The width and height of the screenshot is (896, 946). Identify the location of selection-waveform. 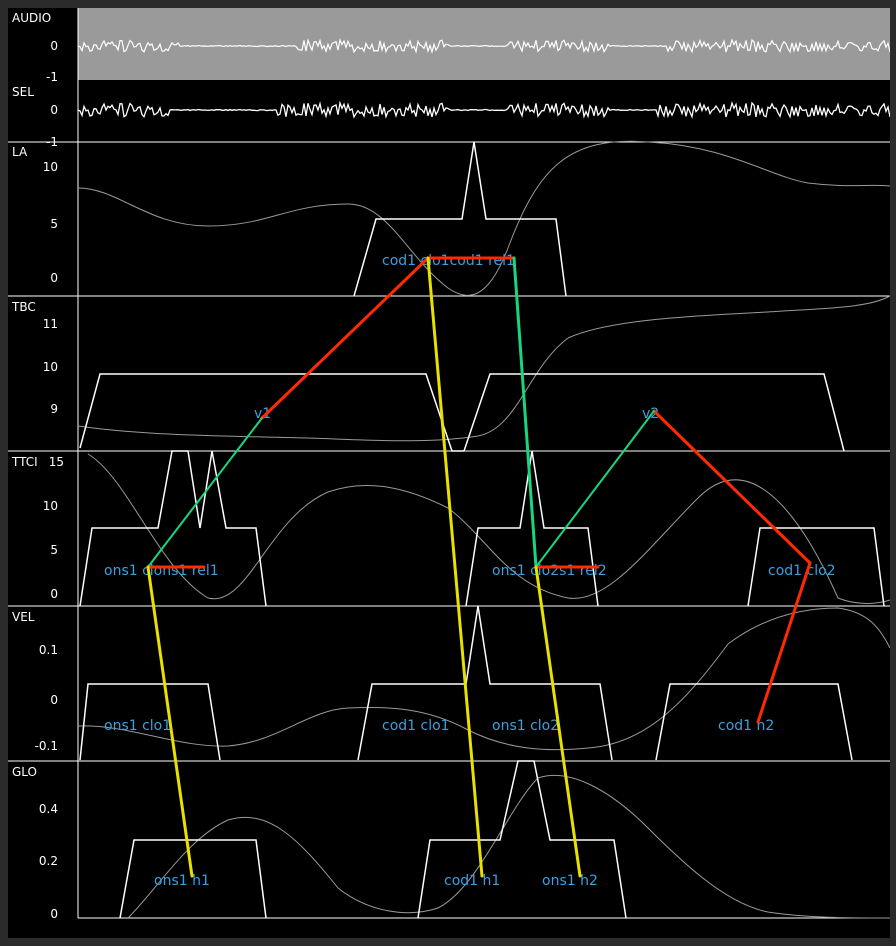
(483, 109).